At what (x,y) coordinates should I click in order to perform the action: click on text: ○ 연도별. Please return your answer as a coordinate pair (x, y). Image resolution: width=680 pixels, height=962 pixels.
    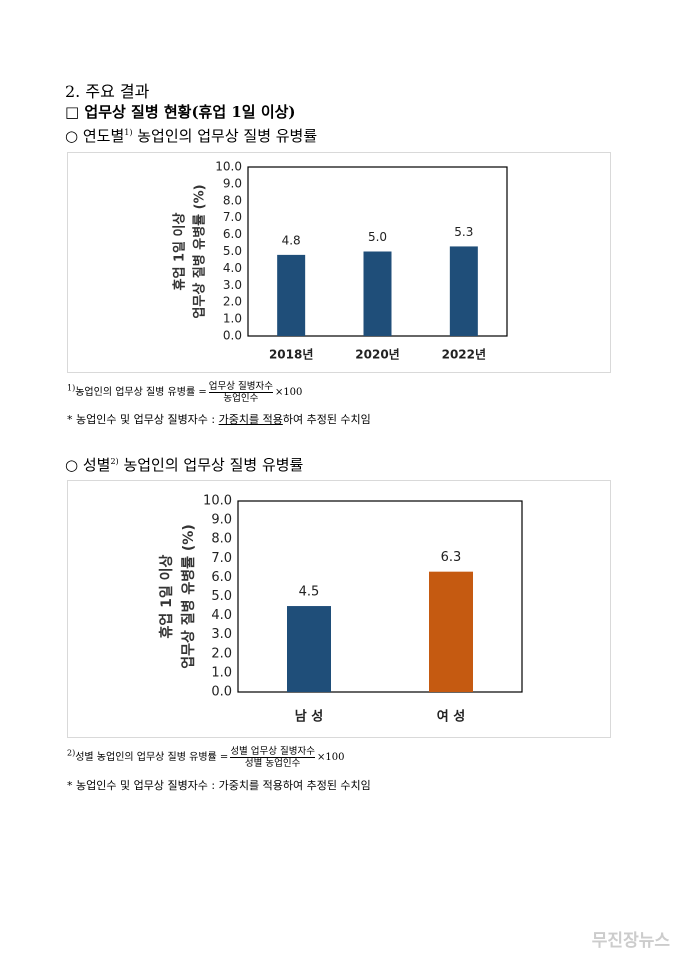
    Looking at the image, I should click on (95, 136).